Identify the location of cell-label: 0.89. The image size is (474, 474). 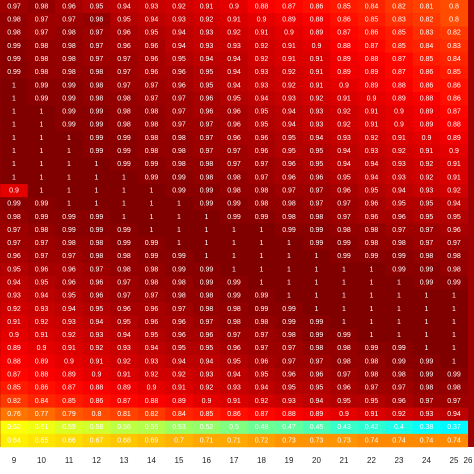
(372, 72).